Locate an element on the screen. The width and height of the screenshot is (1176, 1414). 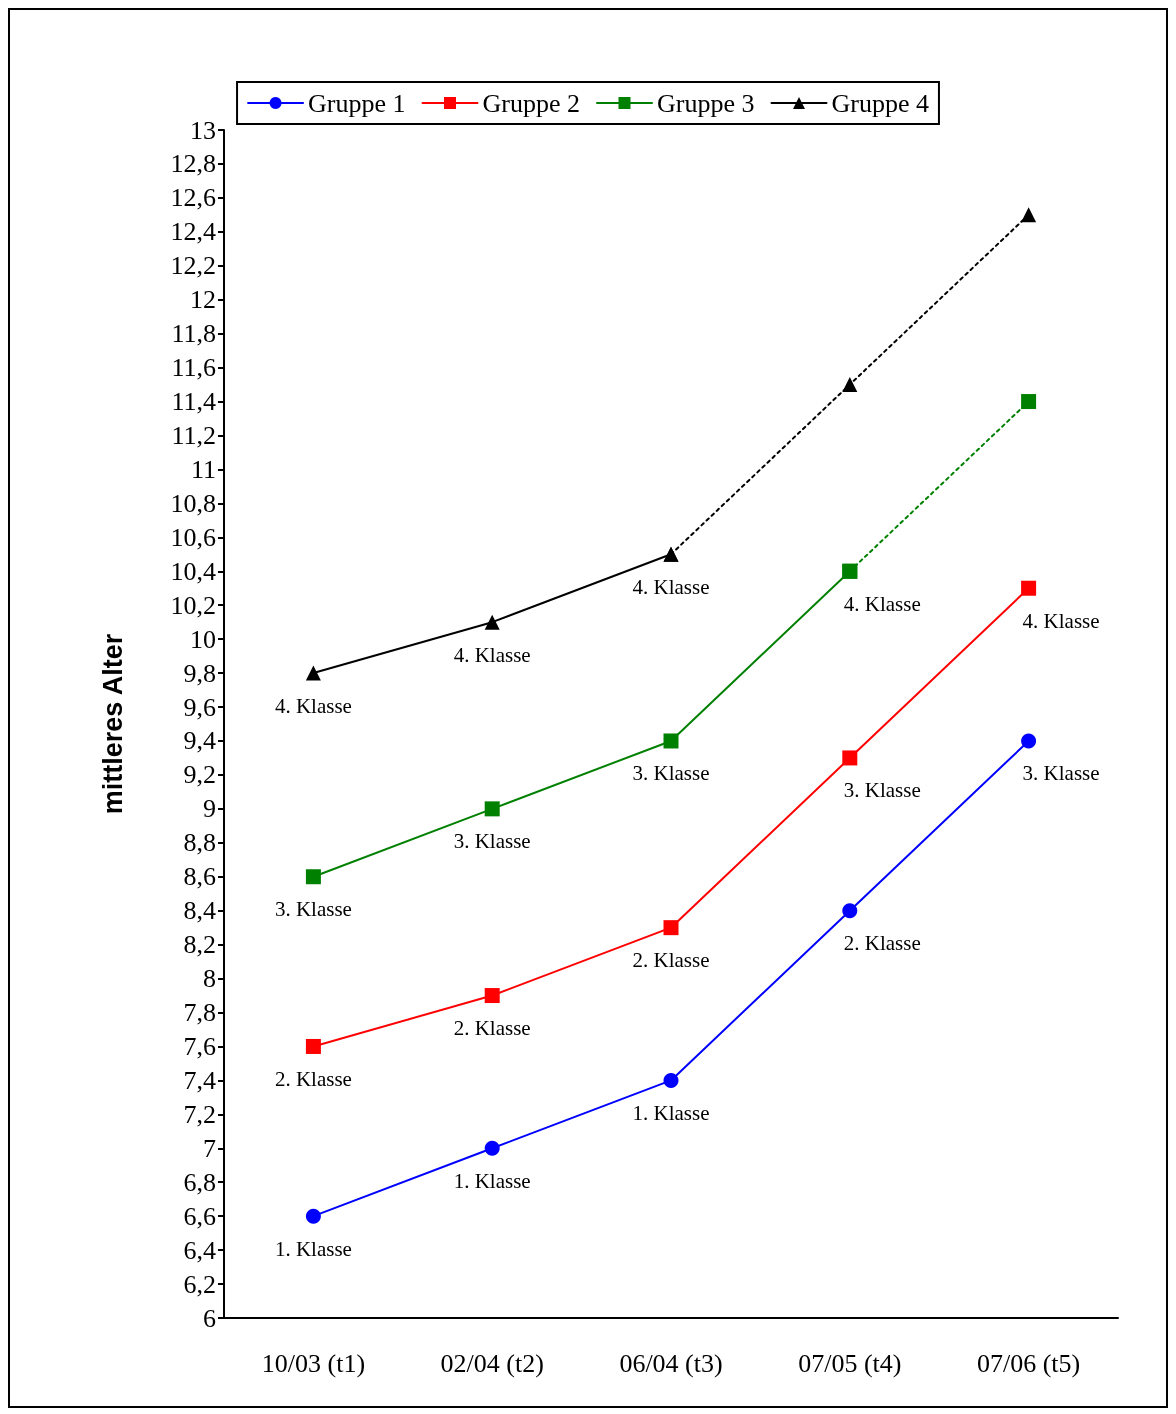
y-tick-label: 9,2 is located at coordinates (199, 775).